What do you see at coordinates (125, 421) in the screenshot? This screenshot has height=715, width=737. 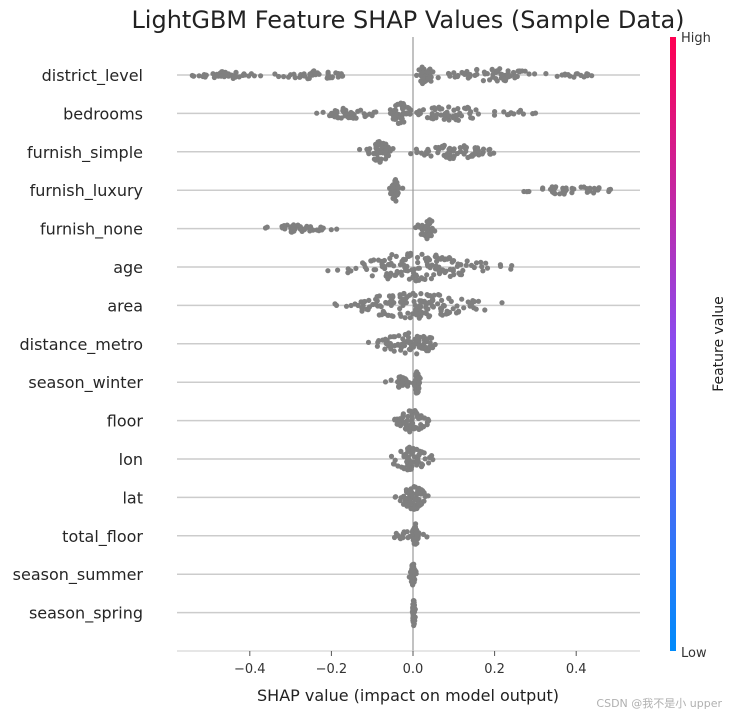 I see `feature-label: floor` at bounding box center [125, 421].